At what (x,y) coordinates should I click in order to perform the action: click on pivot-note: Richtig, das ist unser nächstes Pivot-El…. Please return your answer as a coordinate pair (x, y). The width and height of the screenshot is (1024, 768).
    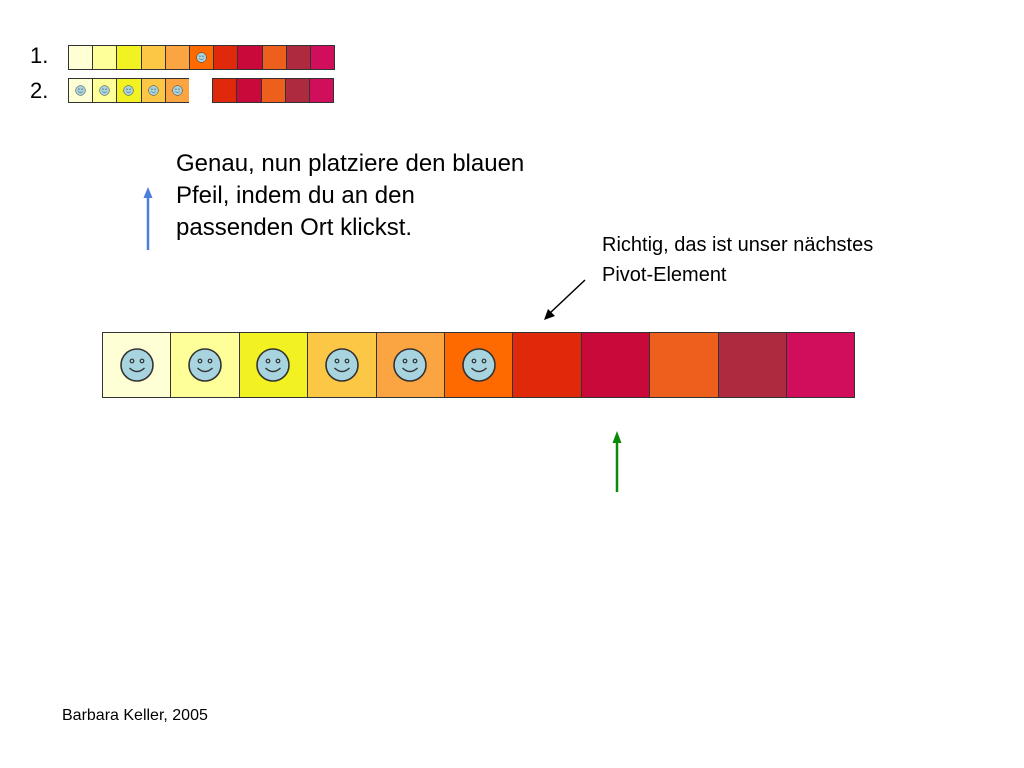
    Looking at the image, I should click on (738, 260).